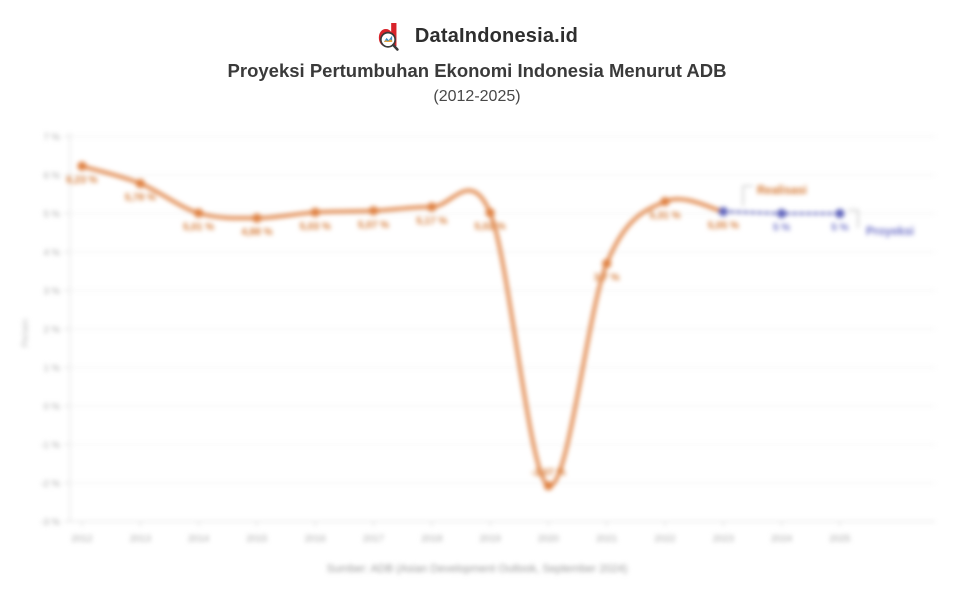 Image resolution: width=954 pixels, height=596 pixels. Describe the element at coordinates (25, 333) in the screenshot. I see `y-axis-title: Persen` at that location.